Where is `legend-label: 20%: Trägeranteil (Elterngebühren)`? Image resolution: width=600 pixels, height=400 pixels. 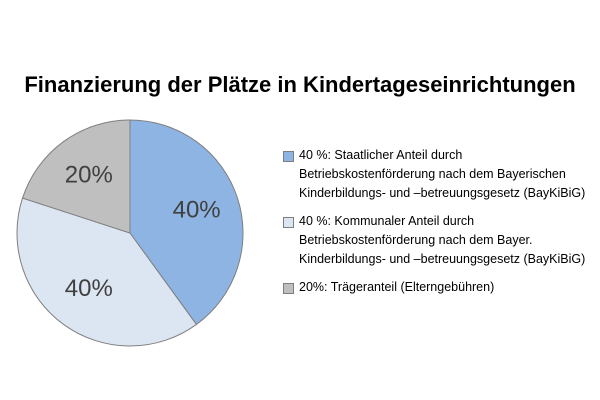
legend-label: 20%: Trägeranteil (Elterngebühren) is located at coordinates (397, 287).